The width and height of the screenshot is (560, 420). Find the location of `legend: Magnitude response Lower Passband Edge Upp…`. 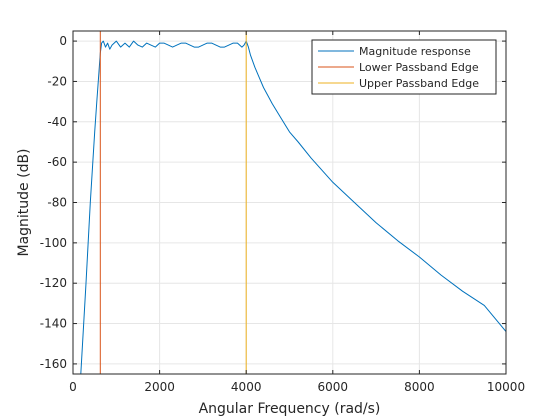

legend: Magnitude response Lower Passband Edge Upp… is located at coordinates (404, 67).